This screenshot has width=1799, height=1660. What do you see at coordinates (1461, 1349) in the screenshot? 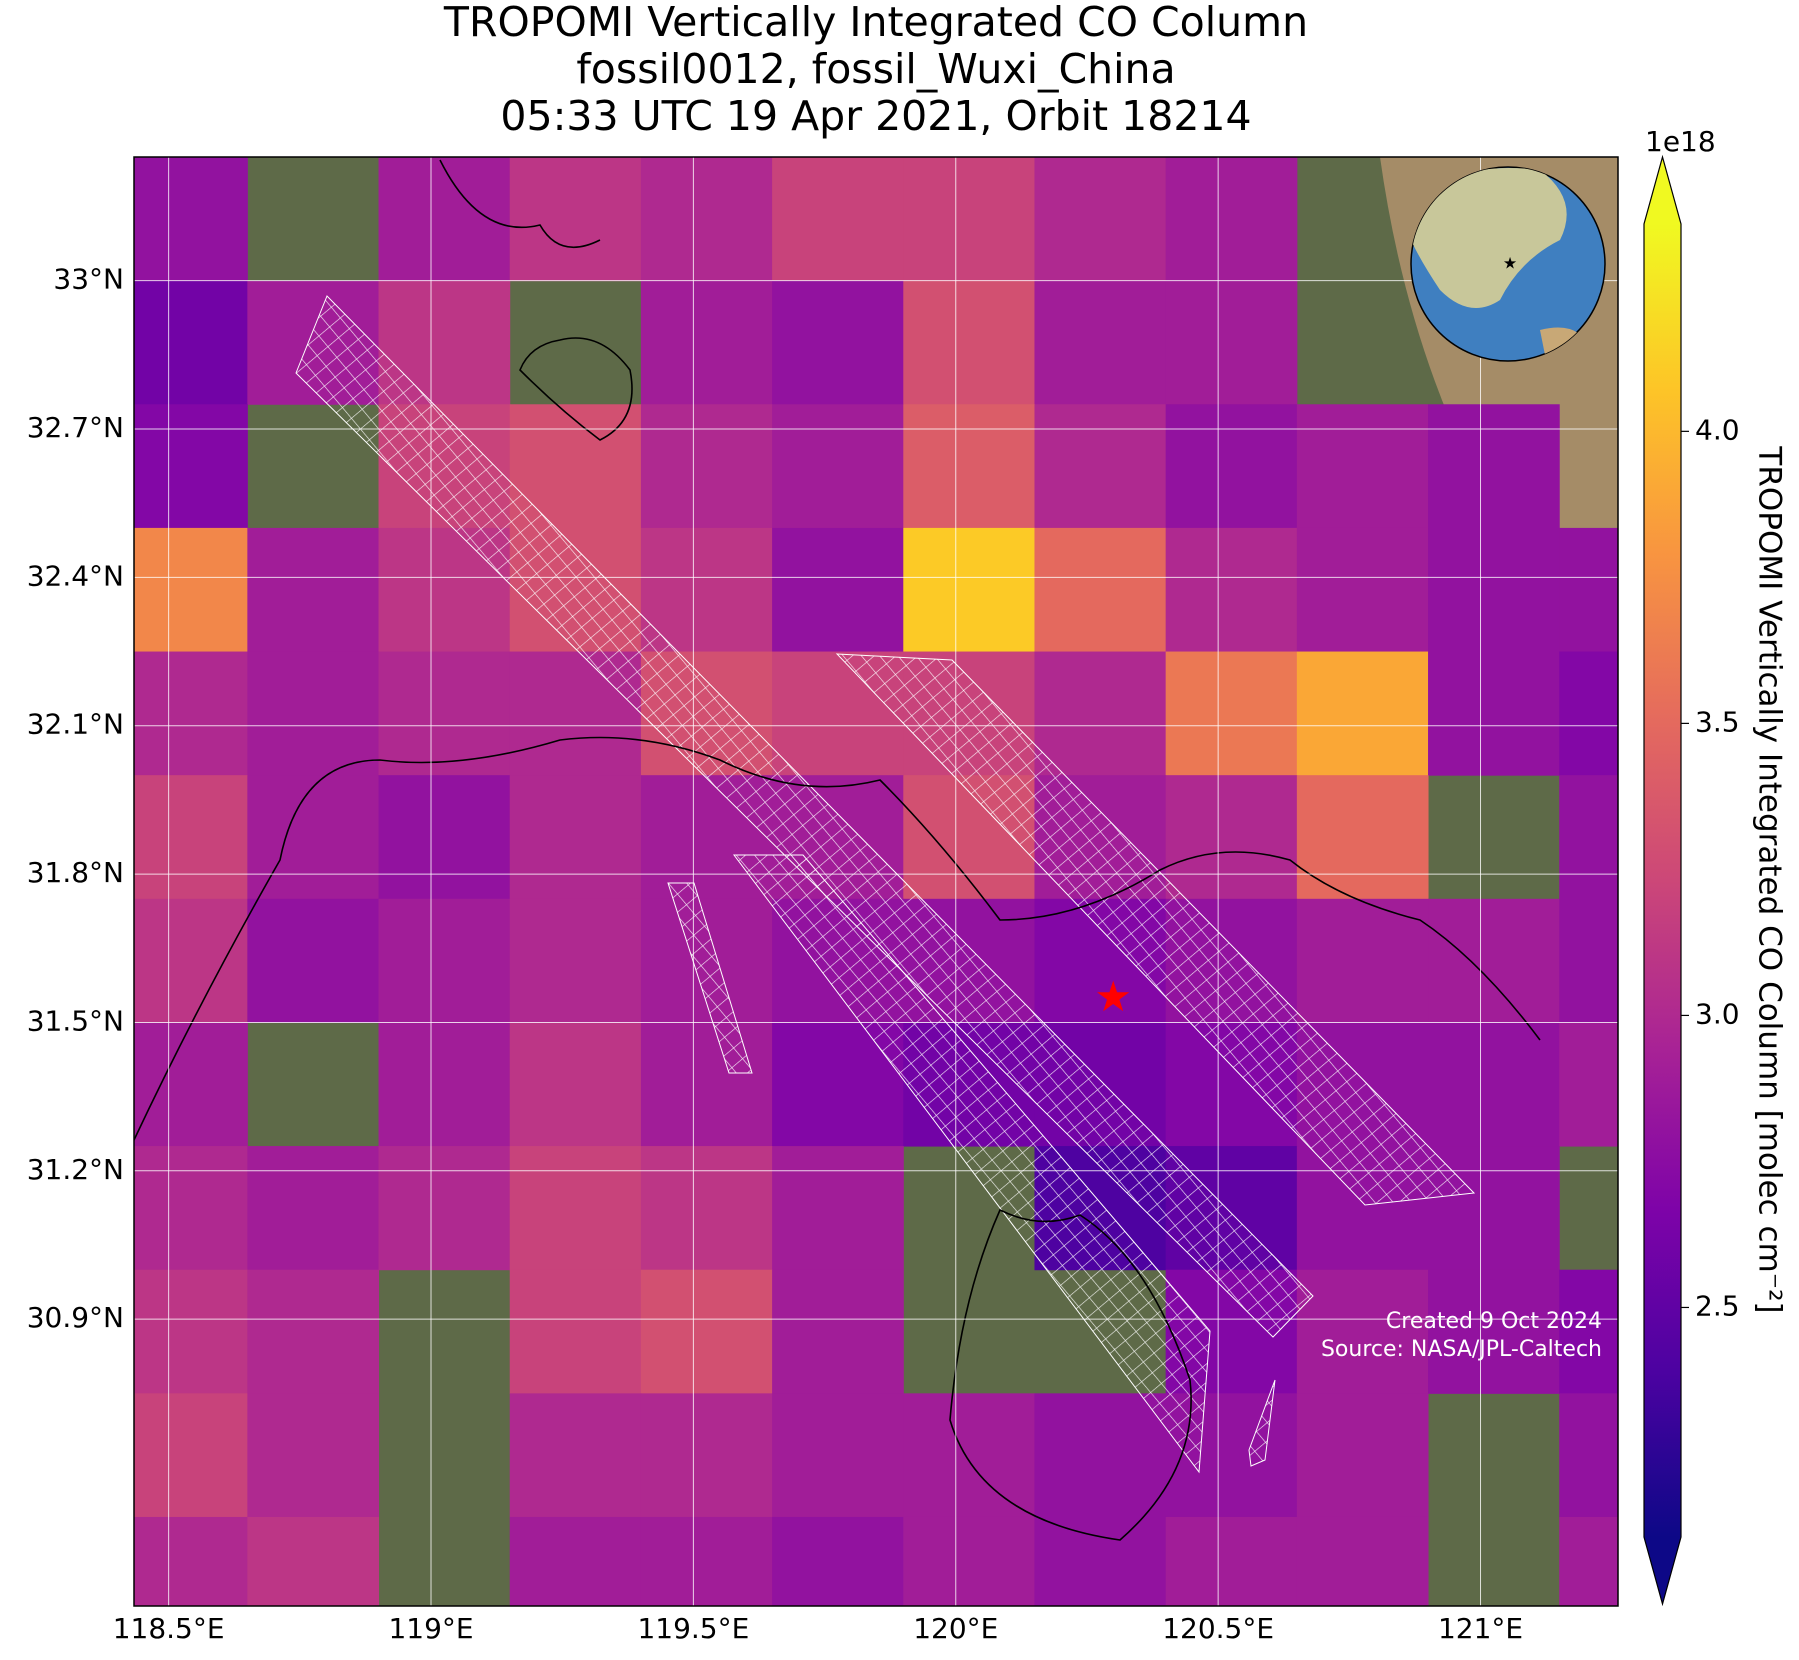
I see `source-note: Source: NASA/JPL-Caltech` at bounding box center [1461, 1349].